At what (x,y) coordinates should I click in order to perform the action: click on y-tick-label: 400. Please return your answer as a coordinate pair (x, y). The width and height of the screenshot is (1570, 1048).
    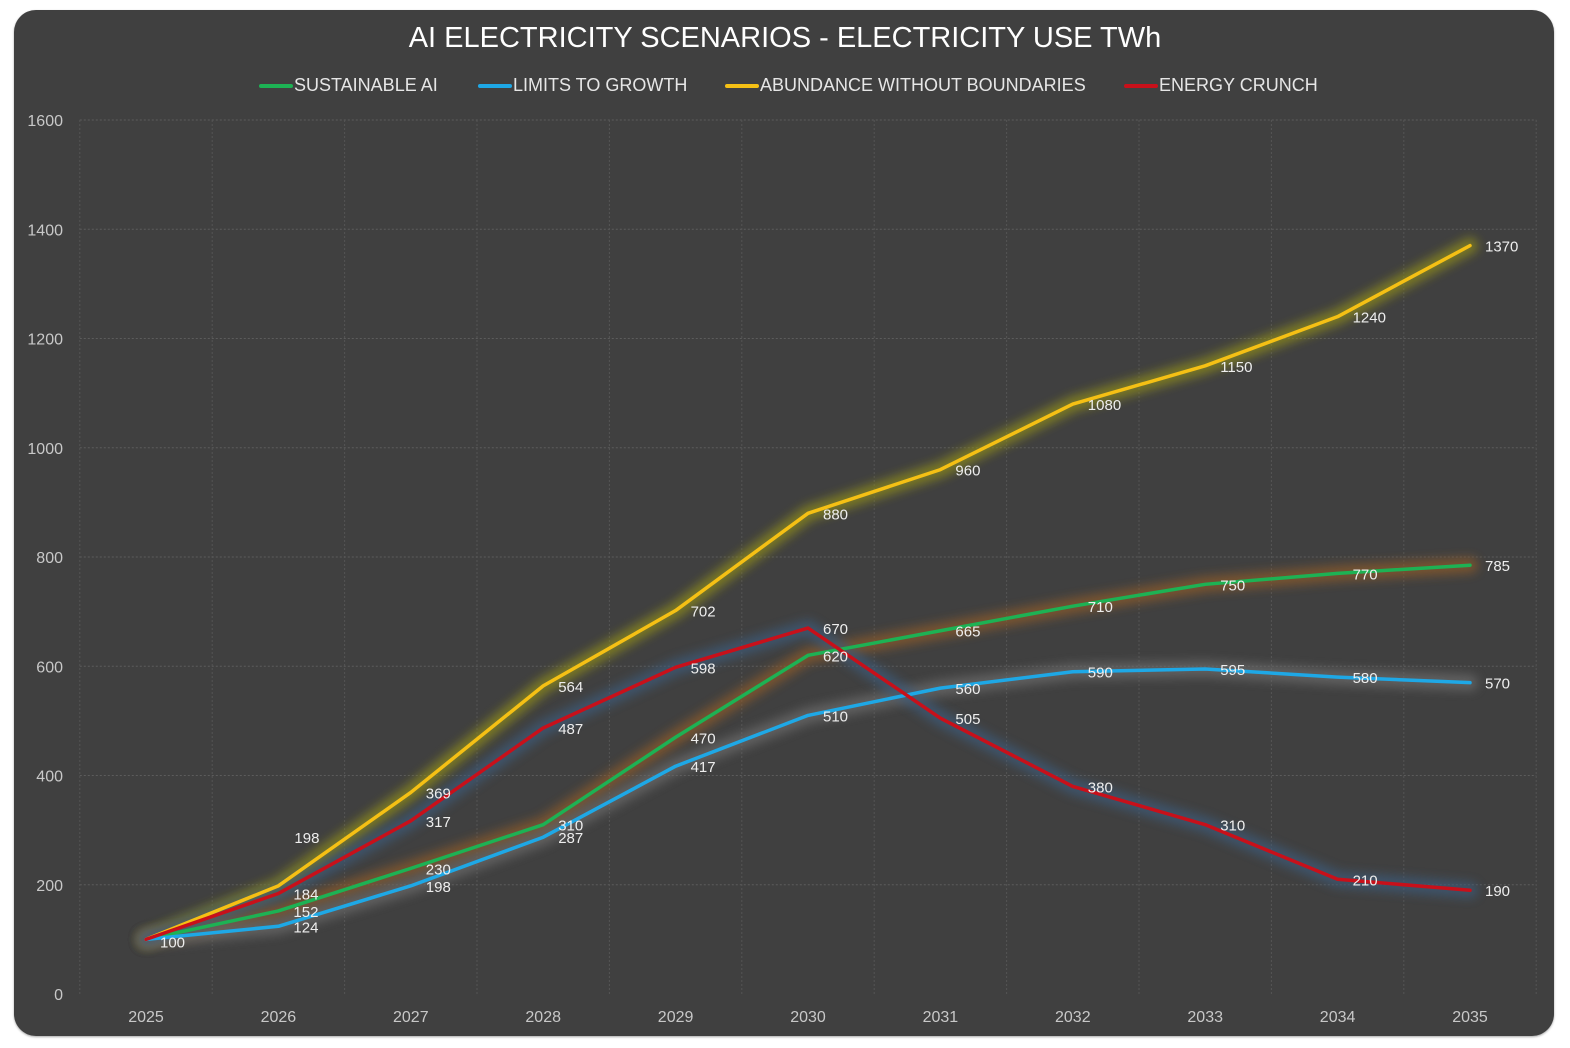
    Looking at the image, I should click on (49, 777).